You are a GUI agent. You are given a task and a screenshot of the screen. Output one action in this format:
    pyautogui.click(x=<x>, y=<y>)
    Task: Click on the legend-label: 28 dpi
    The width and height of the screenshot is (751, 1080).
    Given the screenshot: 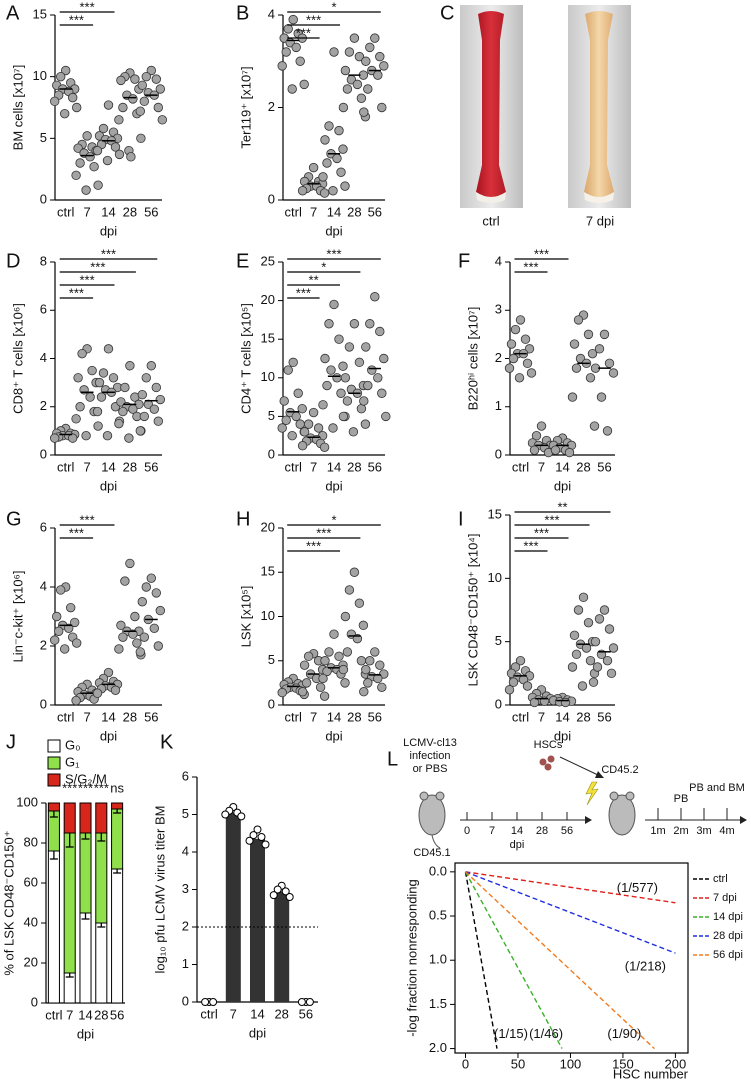 What is the action you would take?
    pyautogui.click(x=728, y=936)
    